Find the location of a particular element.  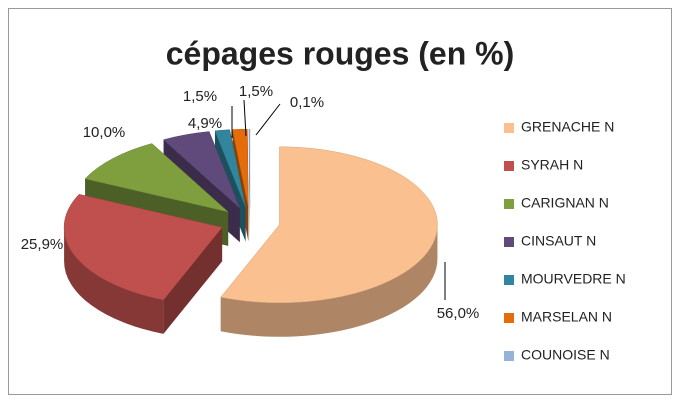

legend-label: COUNOISE N is located at coordinates (565, 355).